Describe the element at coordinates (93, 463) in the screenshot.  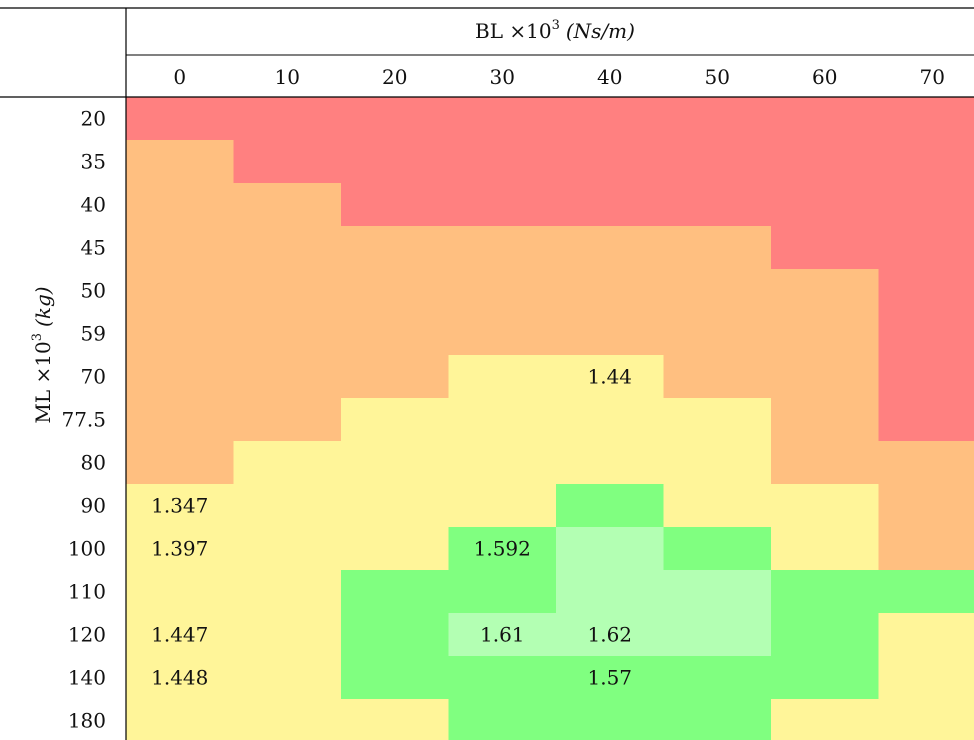
I see `row-label: 80` at that location.